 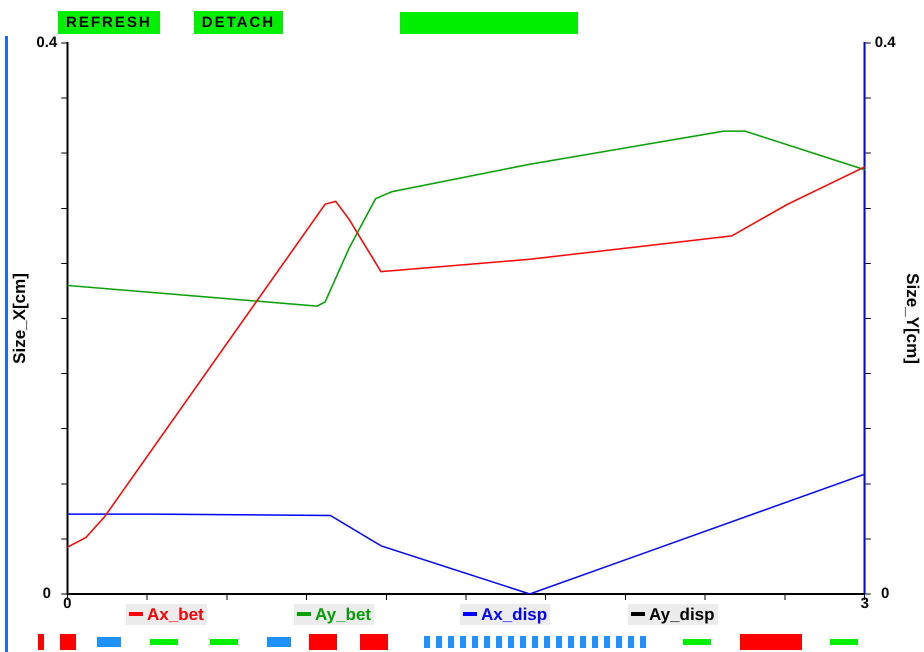 What do you see at coordinates (505, 614) in the screenshot?
I see `legend-label: Ax_disp` at bounding box center [505, 614].